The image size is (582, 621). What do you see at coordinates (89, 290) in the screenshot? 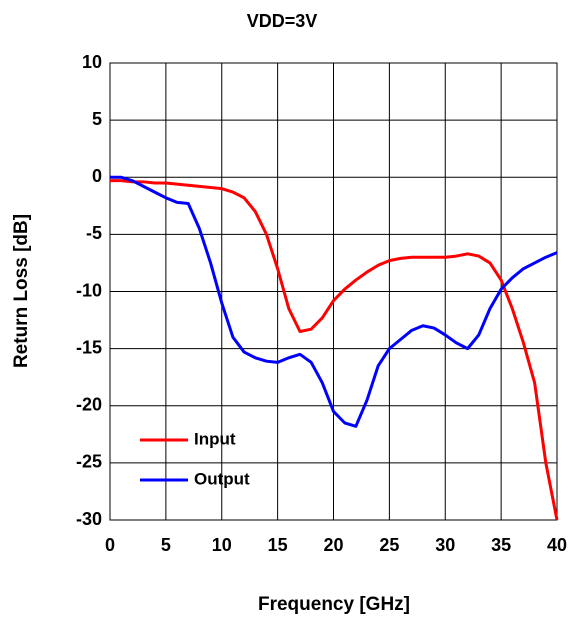
I see `y-tick-label: -10` at bounding box center [89, 290].